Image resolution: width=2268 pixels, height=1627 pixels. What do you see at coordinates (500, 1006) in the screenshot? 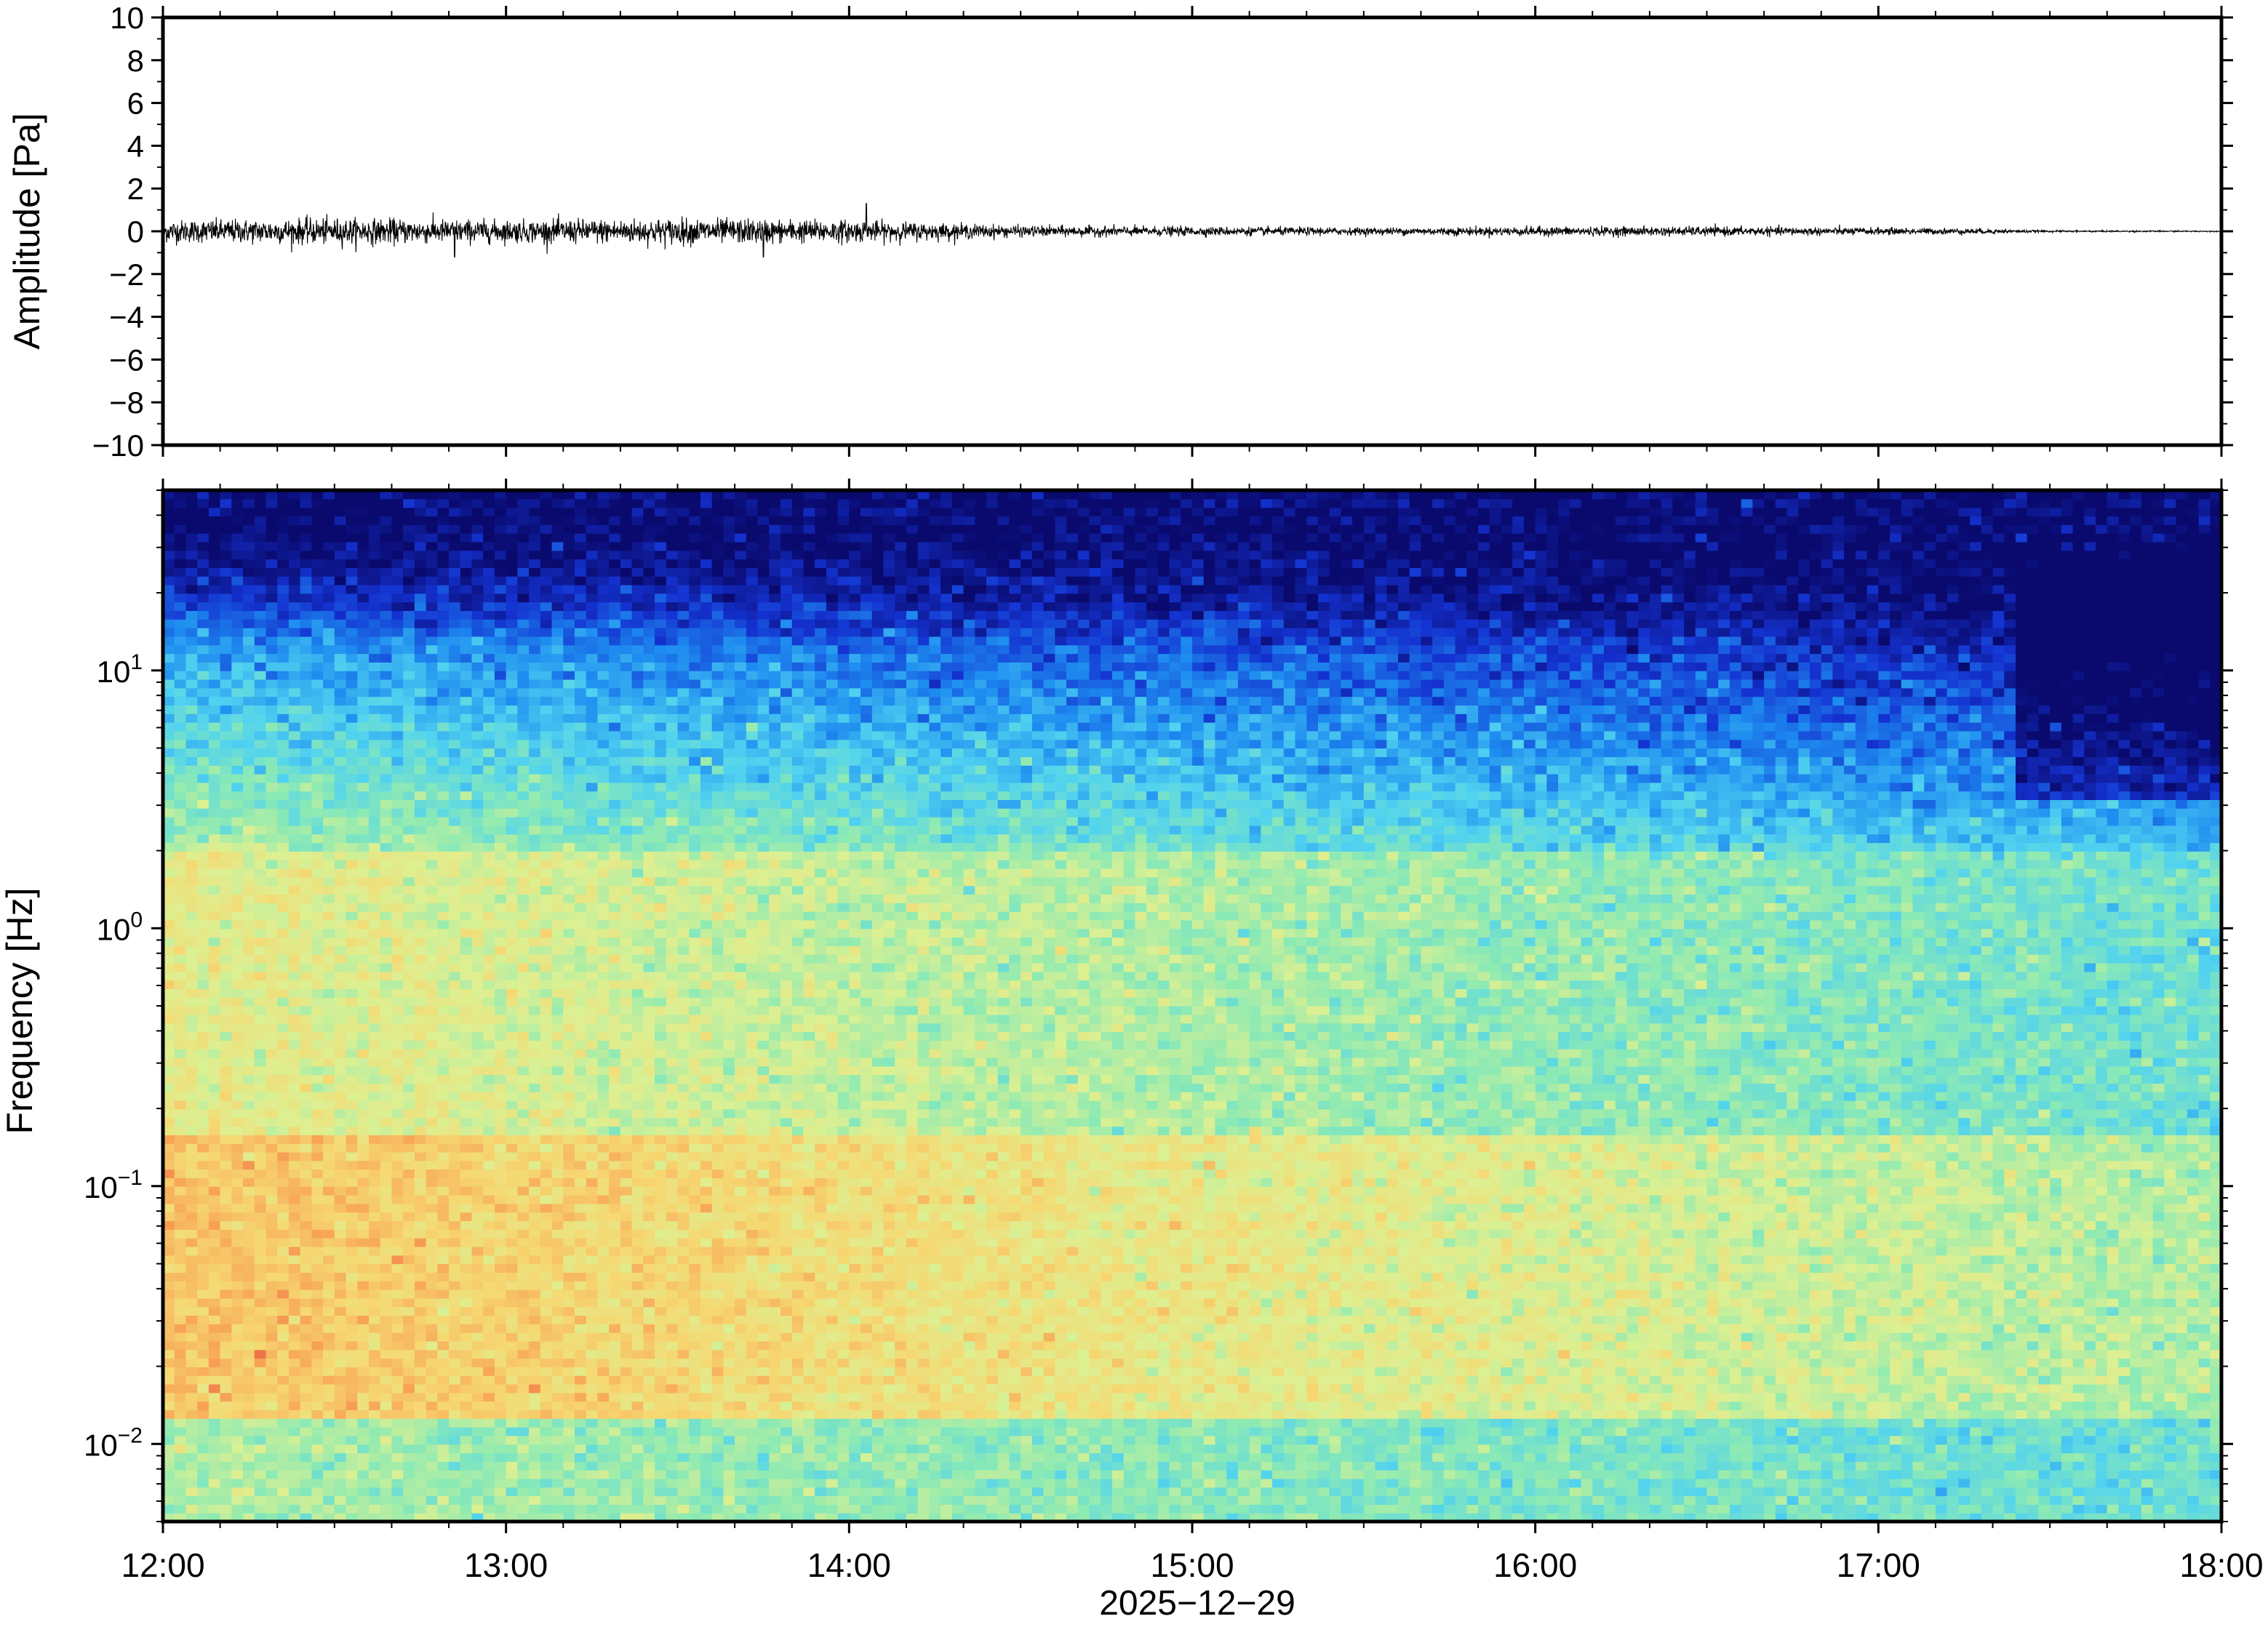
I see `spectrogram-column` at bounding box center [500, 1006].